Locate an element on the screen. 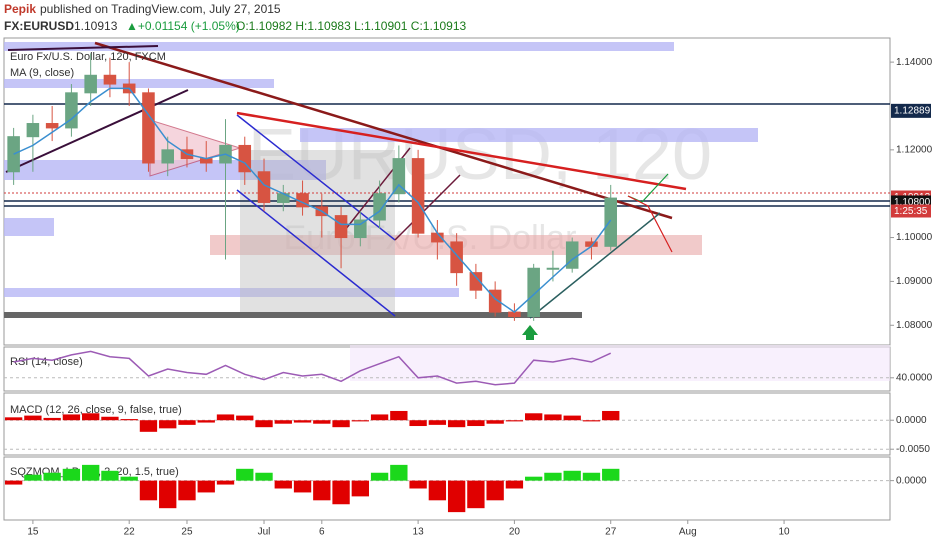  panel-title: RSI (14, close) is located at coordinates (46, 362).